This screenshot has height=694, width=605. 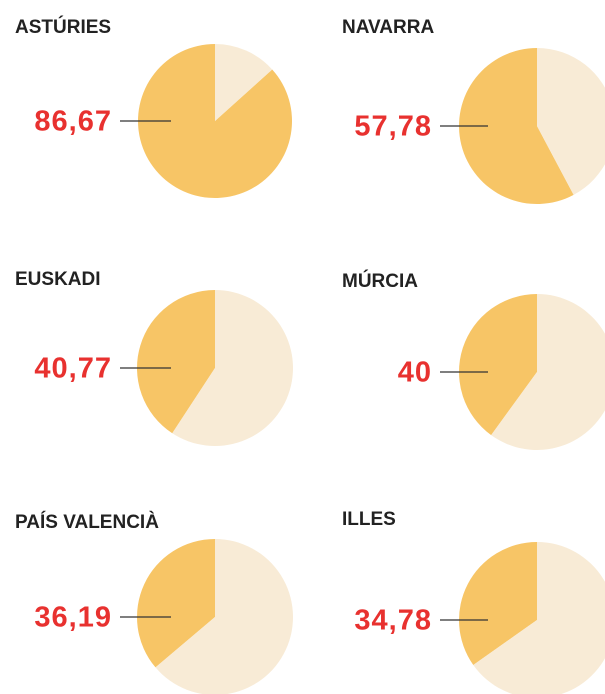 What do you see at coordinates (380, 281) in the screenshot?
I see `chart-title: MÚRCIA` at bounding box center [380, 281].